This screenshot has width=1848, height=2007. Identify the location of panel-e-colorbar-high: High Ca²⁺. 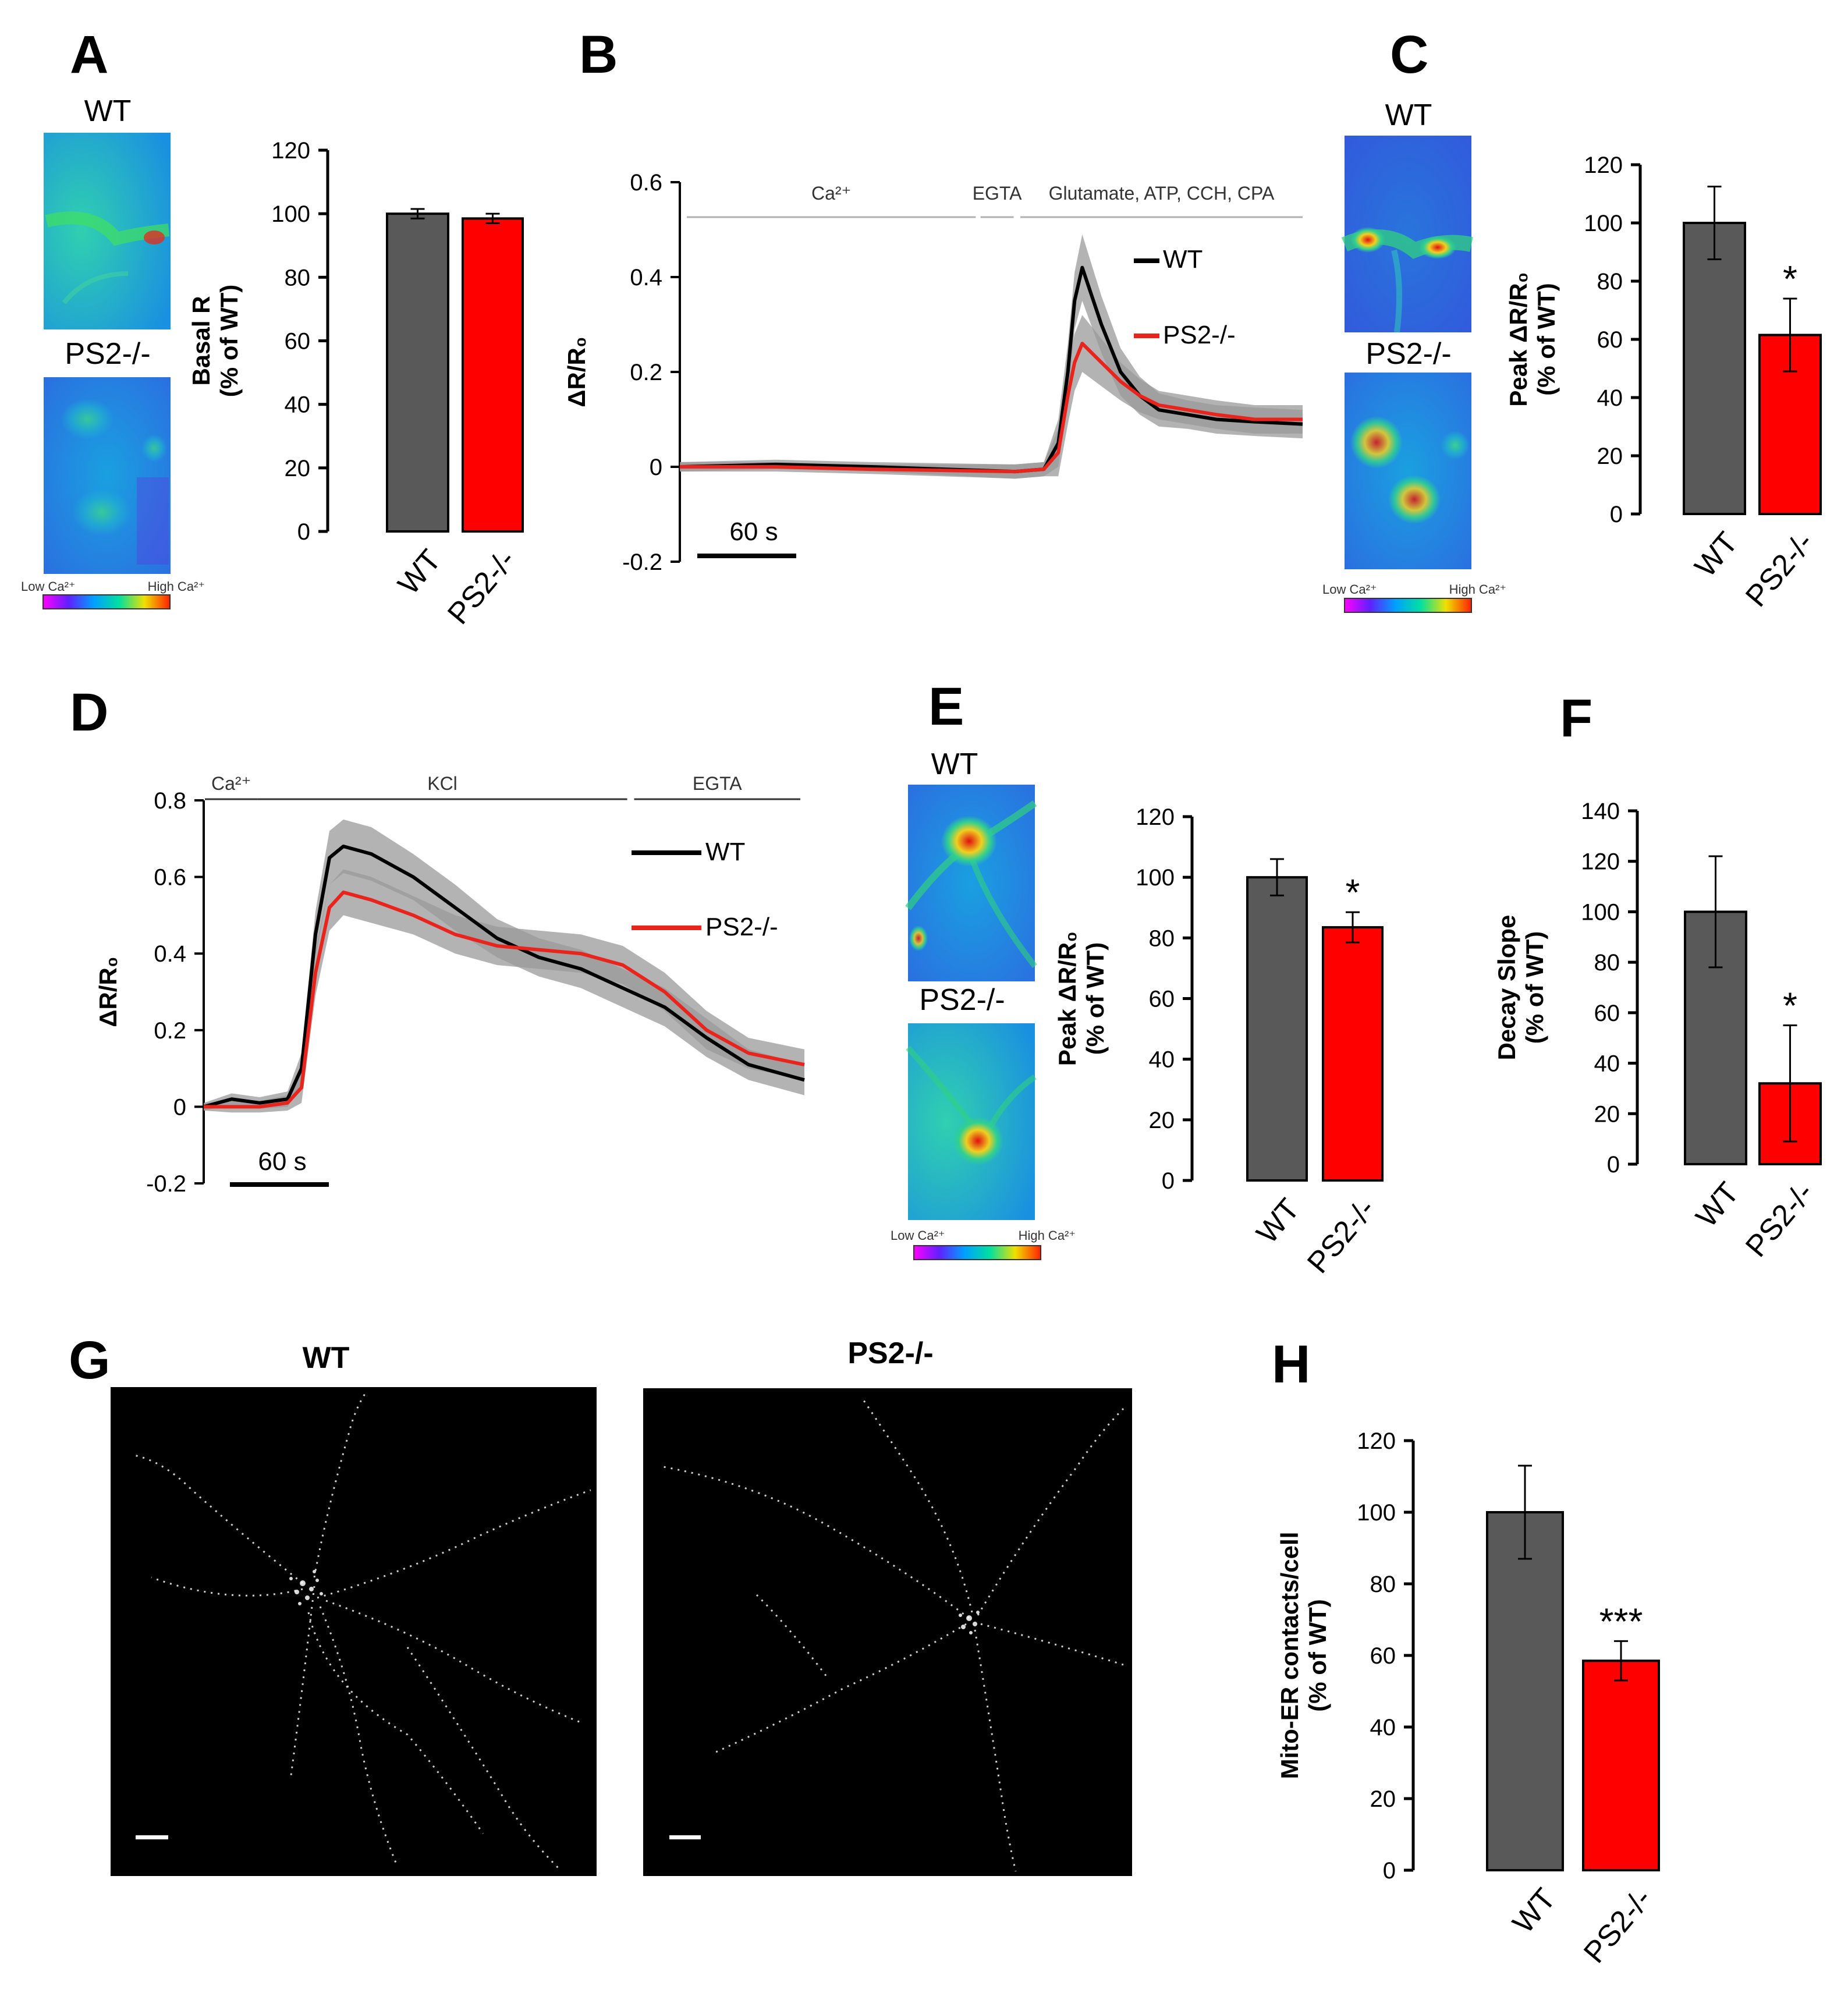
(1047, 1235).